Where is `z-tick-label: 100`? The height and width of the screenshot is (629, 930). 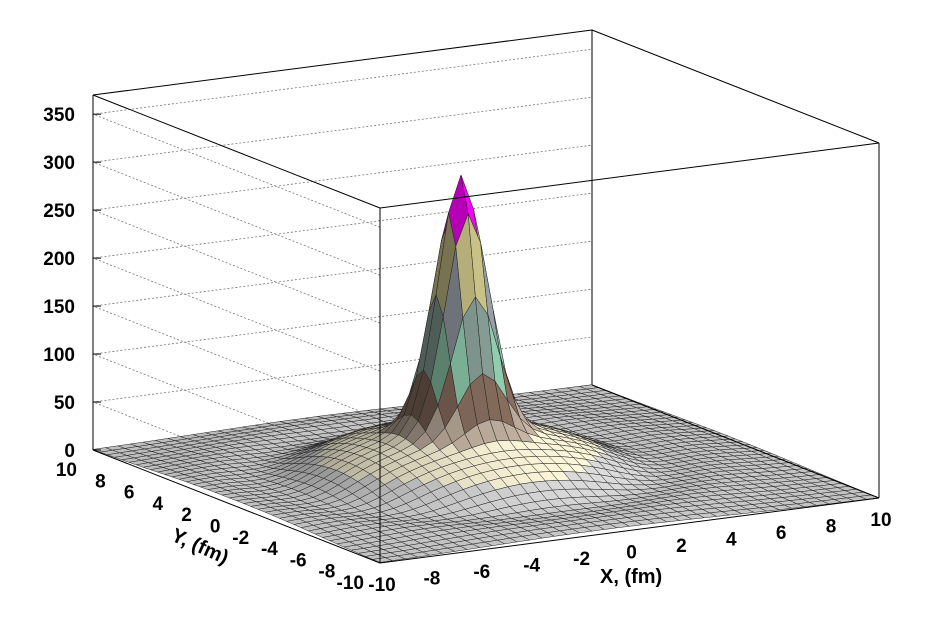
z-tick-label: 100 is located at coordinates (59, 355).